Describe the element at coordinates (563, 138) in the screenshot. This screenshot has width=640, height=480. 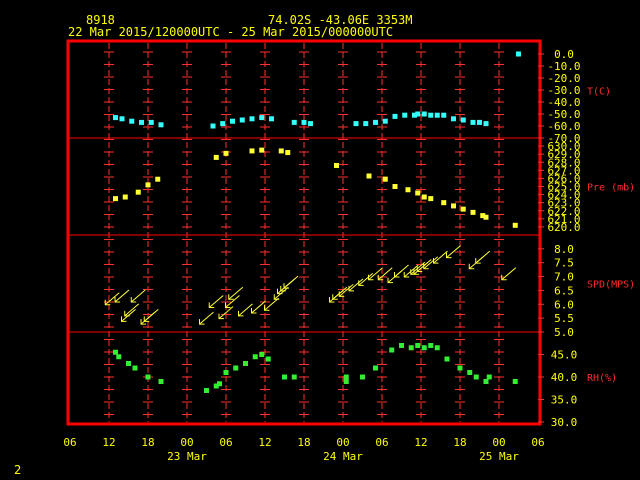
I see `y-tick-label: -70.0` at that location.